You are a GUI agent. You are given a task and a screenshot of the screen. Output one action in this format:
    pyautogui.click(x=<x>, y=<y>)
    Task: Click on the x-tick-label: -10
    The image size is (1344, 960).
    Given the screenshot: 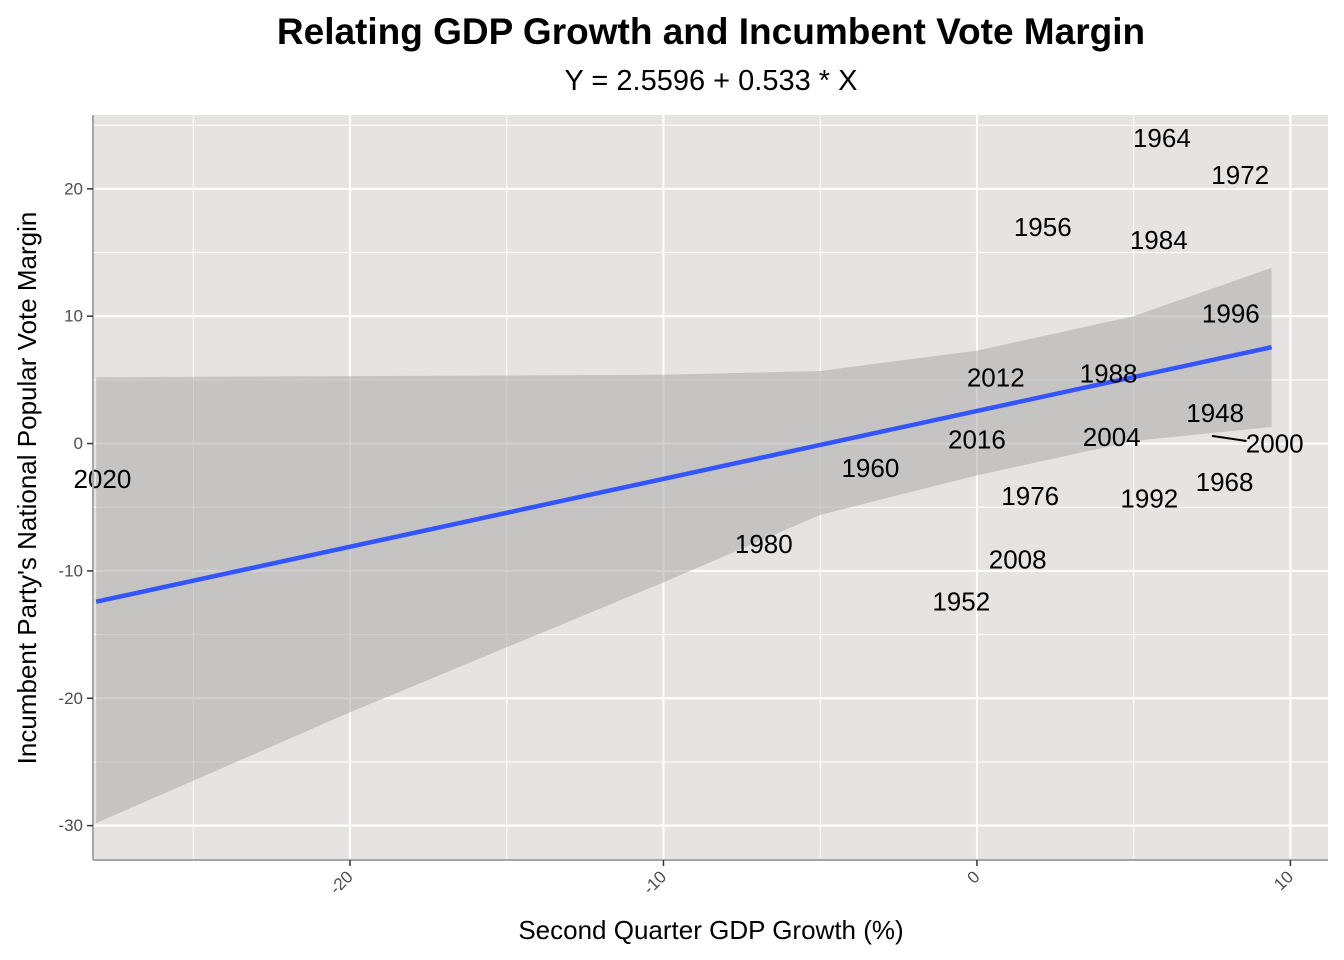 What is the action you would take?
    pyautogui.click(x=654, y=882)
    